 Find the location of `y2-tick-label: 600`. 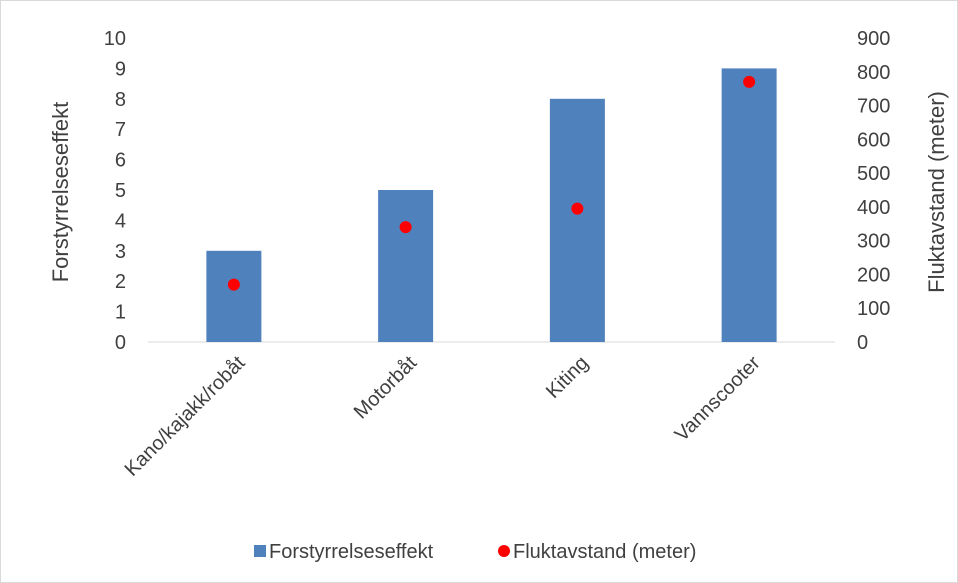

y2-tick-label: 600 is located at coordinates (873, 140).